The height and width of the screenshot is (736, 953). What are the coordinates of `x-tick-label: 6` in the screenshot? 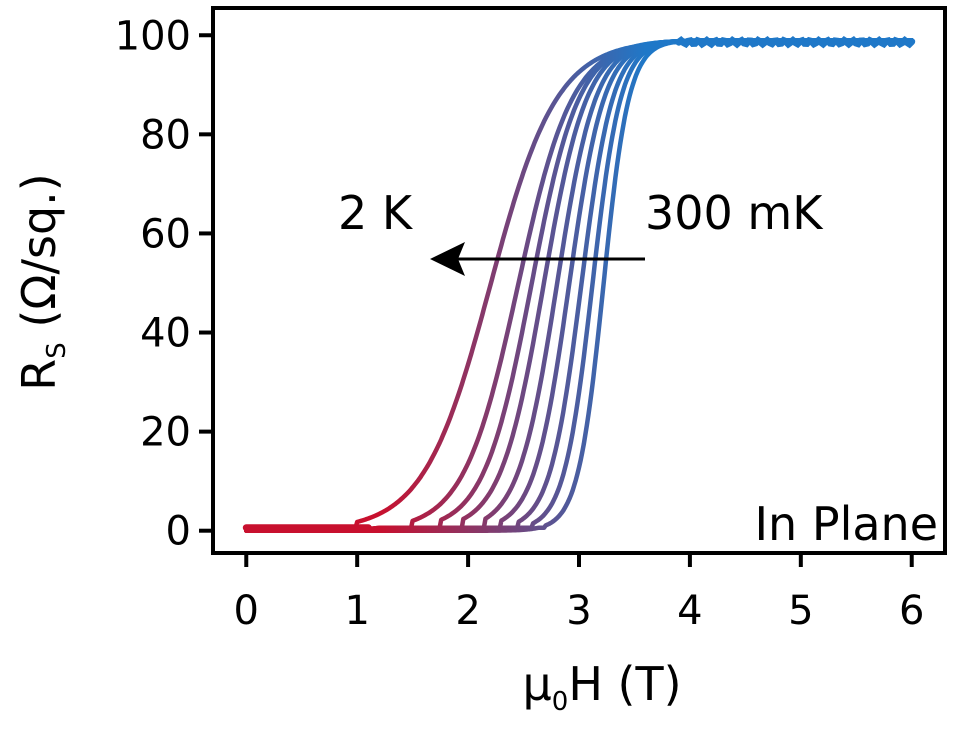 It's located at (911, 611).